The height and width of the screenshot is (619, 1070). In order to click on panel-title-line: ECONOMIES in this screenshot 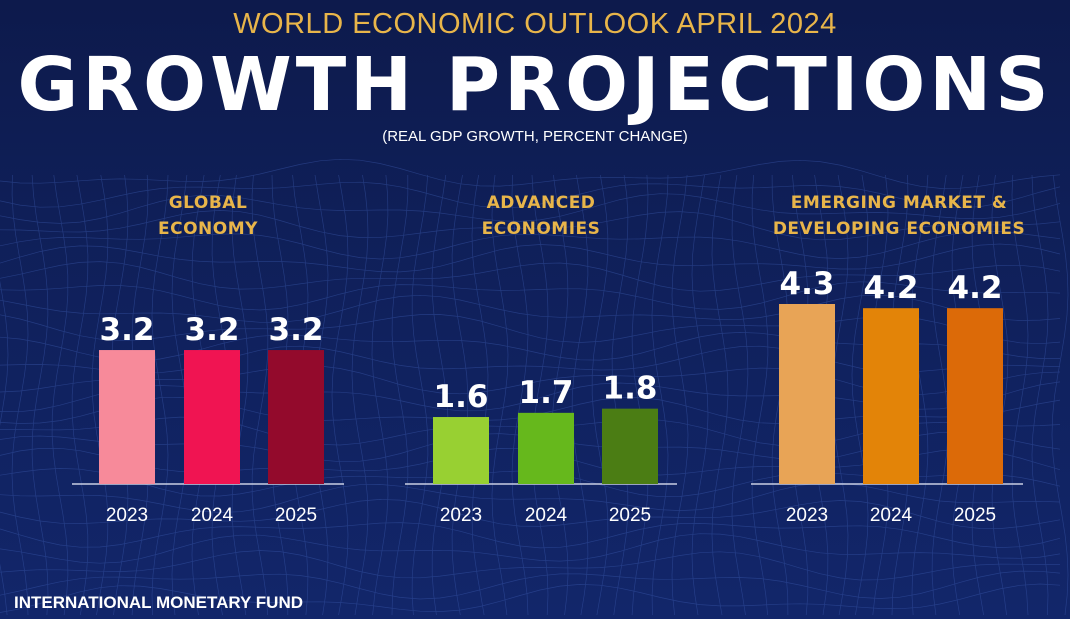, I will do `click(541, 229)`.